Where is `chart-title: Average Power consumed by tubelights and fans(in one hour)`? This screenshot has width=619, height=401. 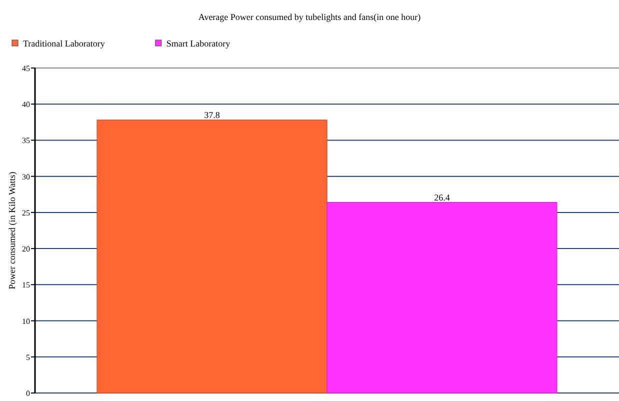
chart-title: Average Power consumed by tubelights and fans(in one hour) is located at coordinates (309, 17).